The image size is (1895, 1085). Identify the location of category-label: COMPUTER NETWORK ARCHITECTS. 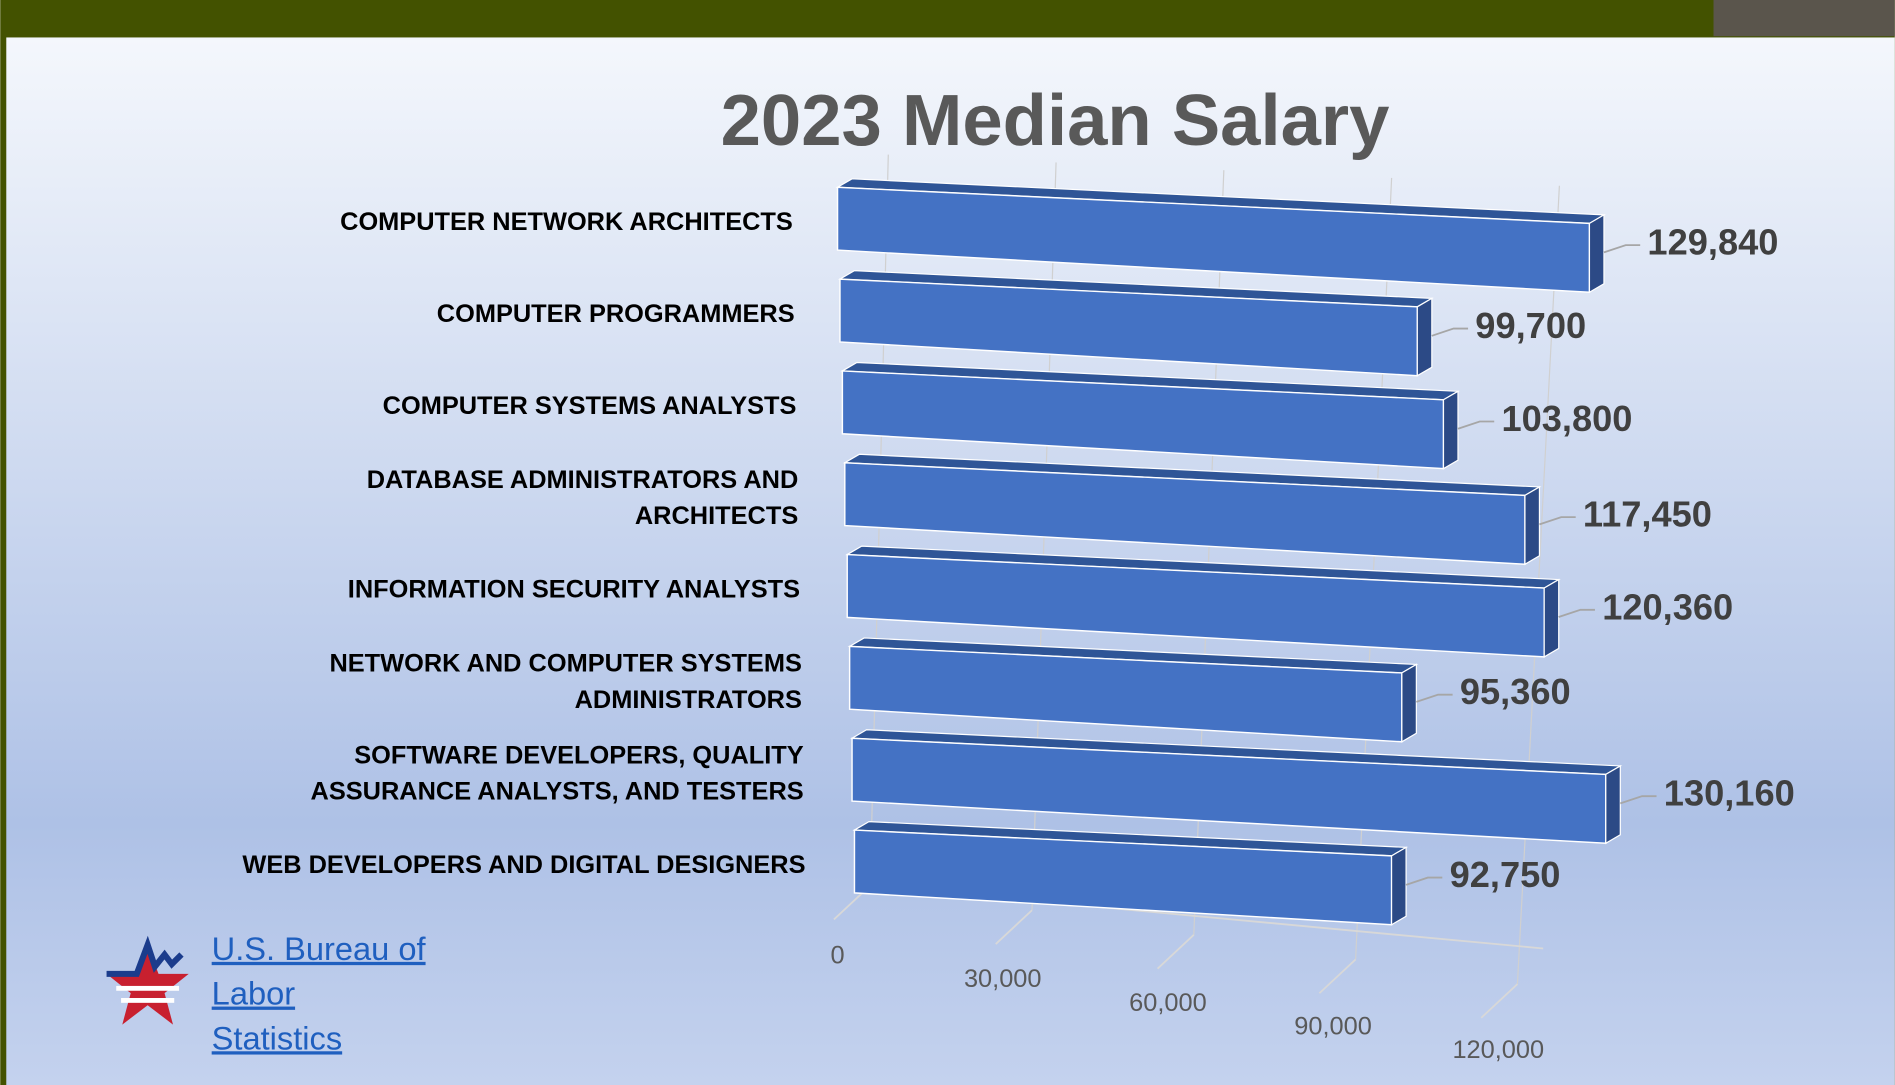
(566, 222).